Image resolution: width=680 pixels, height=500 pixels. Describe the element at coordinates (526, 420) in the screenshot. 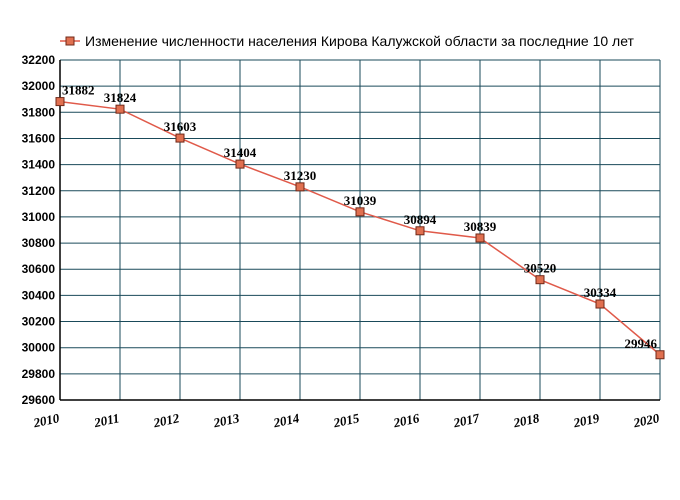

I see `x-tick-label: 2018` at that location.